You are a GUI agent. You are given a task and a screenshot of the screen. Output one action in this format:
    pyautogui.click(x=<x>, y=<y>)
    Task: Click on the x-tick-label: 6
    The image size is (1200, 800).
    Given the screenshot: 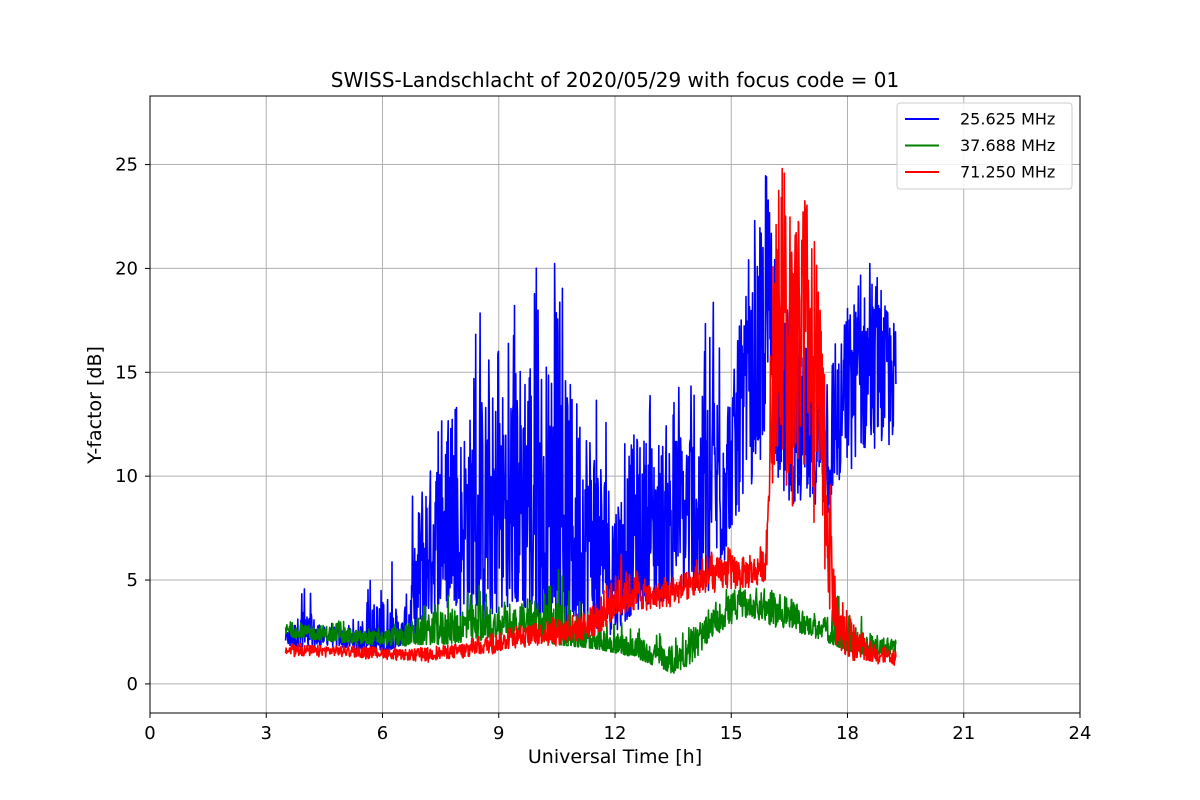 What is the action you would take?
    pyautogui.click(x=382, y=733)
    